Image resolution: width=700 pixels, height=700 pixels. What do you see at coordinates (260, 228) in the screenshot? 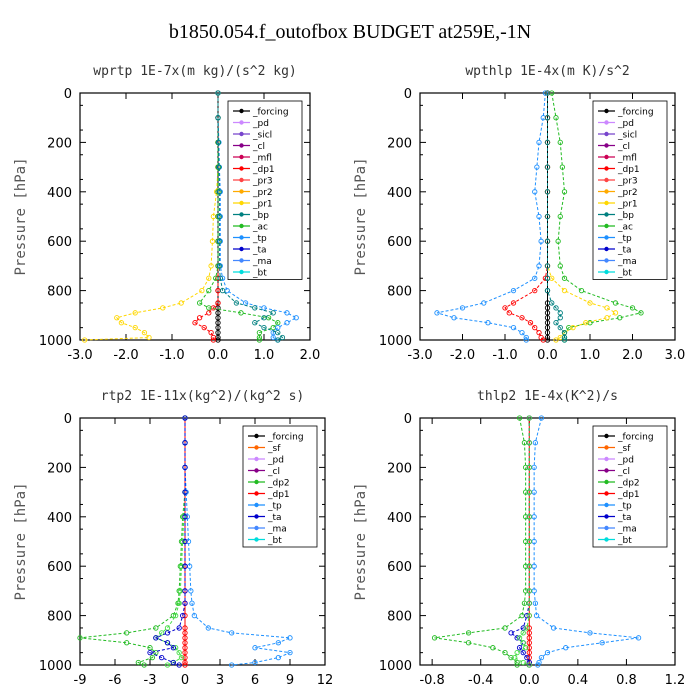
I see `legend-label: _ac` at bounding box center [260, 228].